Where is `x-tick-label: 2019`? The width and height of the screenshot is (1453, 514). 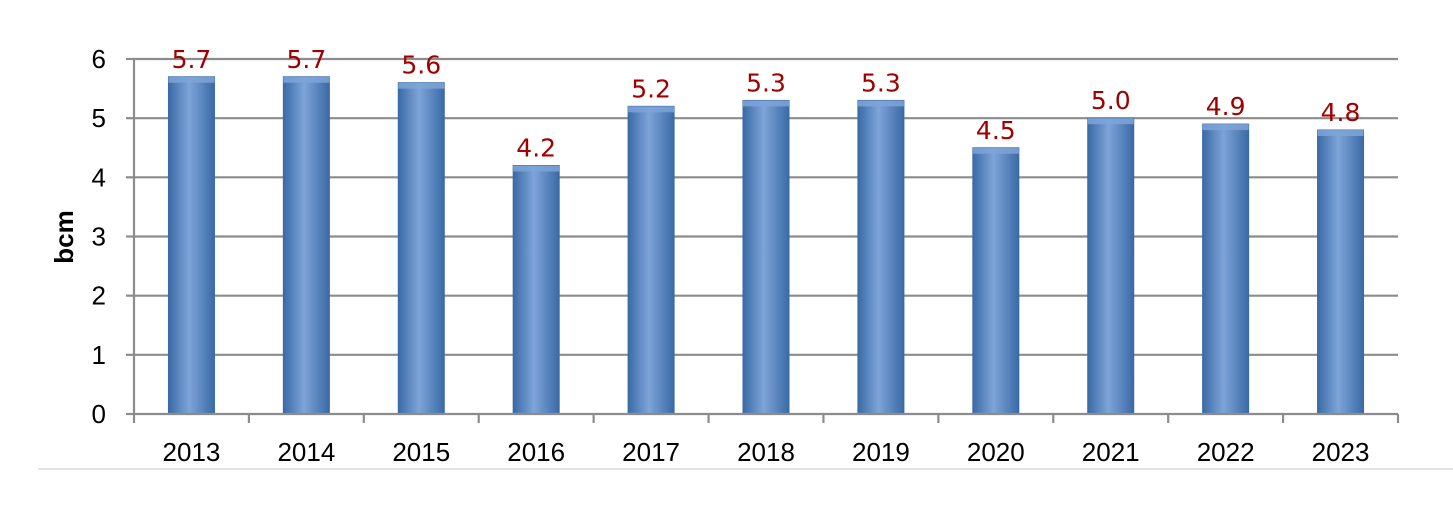 x-tick-label: 2019 is located at coordinates (881, 452).